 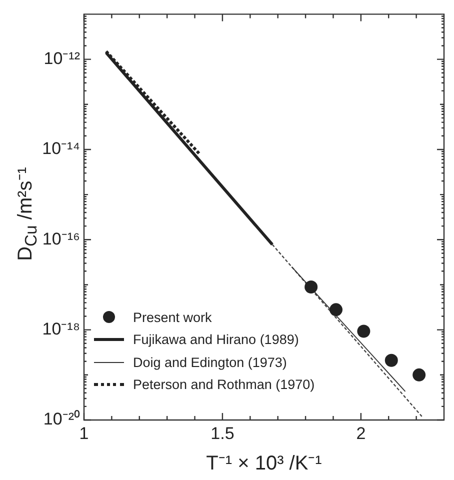 What do you see at coordinates (216, 340) in the screenshot?
I see `legend-label: Fujikawa and Hirano (1989)` at bounding box center [216, 340].